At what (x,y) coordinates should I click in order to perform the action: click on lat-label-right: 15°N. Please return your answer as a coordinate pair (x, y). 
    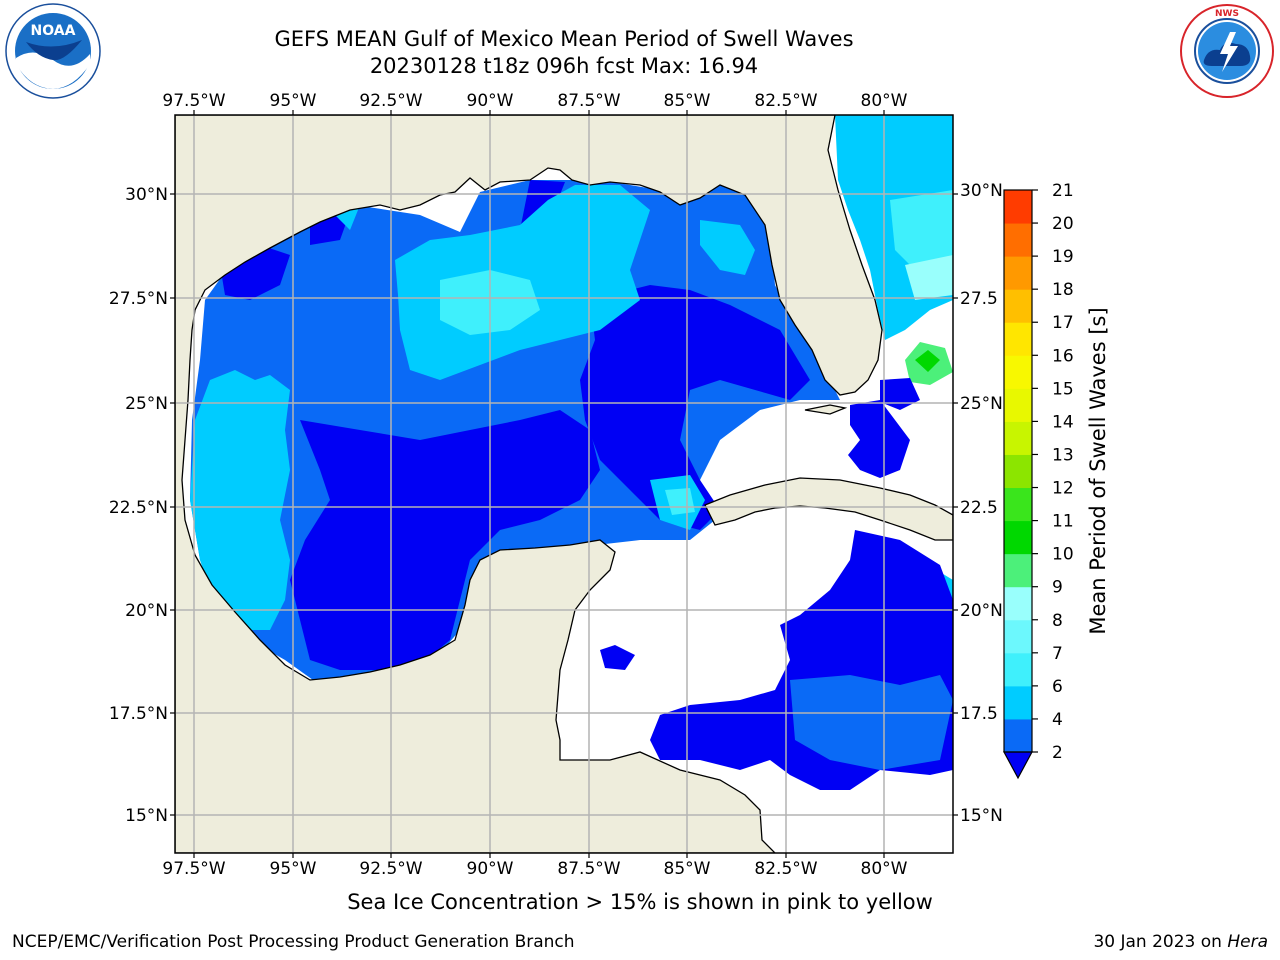
    Looking at the image, I should click on (981, 816).